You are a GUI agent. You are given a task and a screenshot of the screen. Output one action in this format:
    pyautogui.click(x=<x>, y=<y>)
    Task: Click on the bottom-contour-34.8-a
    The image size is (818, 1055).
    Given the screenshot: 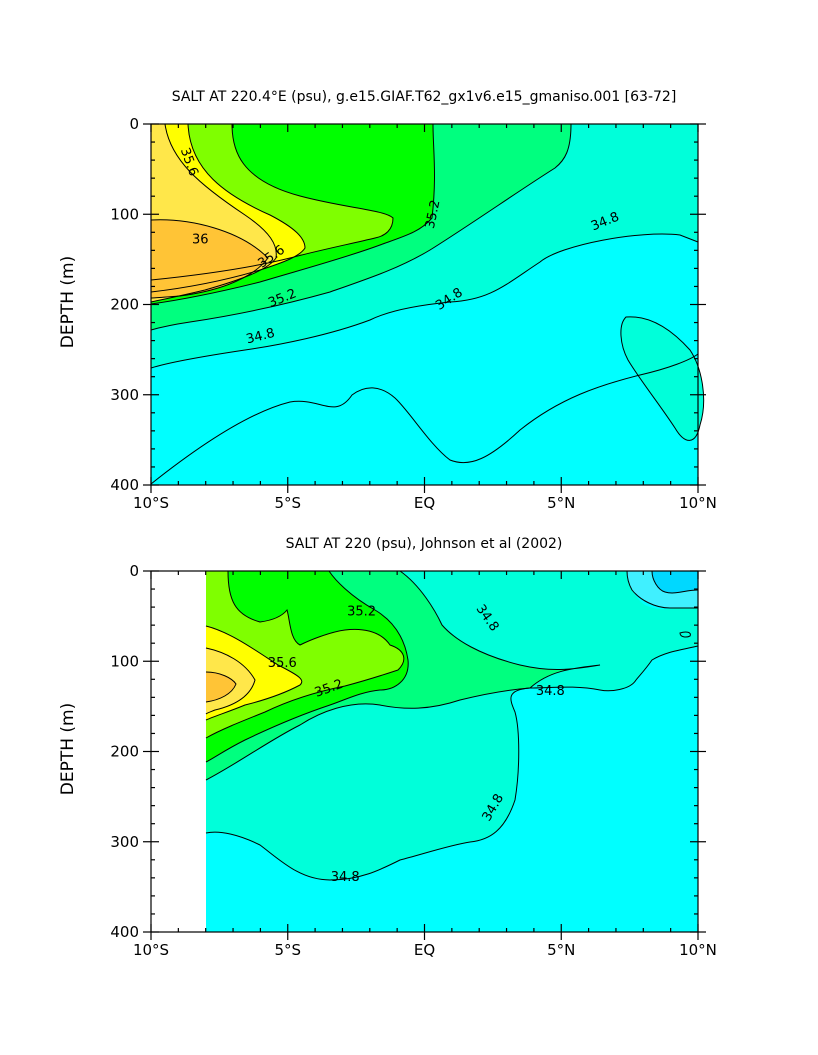 What is the action you would take?
    pyautogui.click(x=662, y=589)
    